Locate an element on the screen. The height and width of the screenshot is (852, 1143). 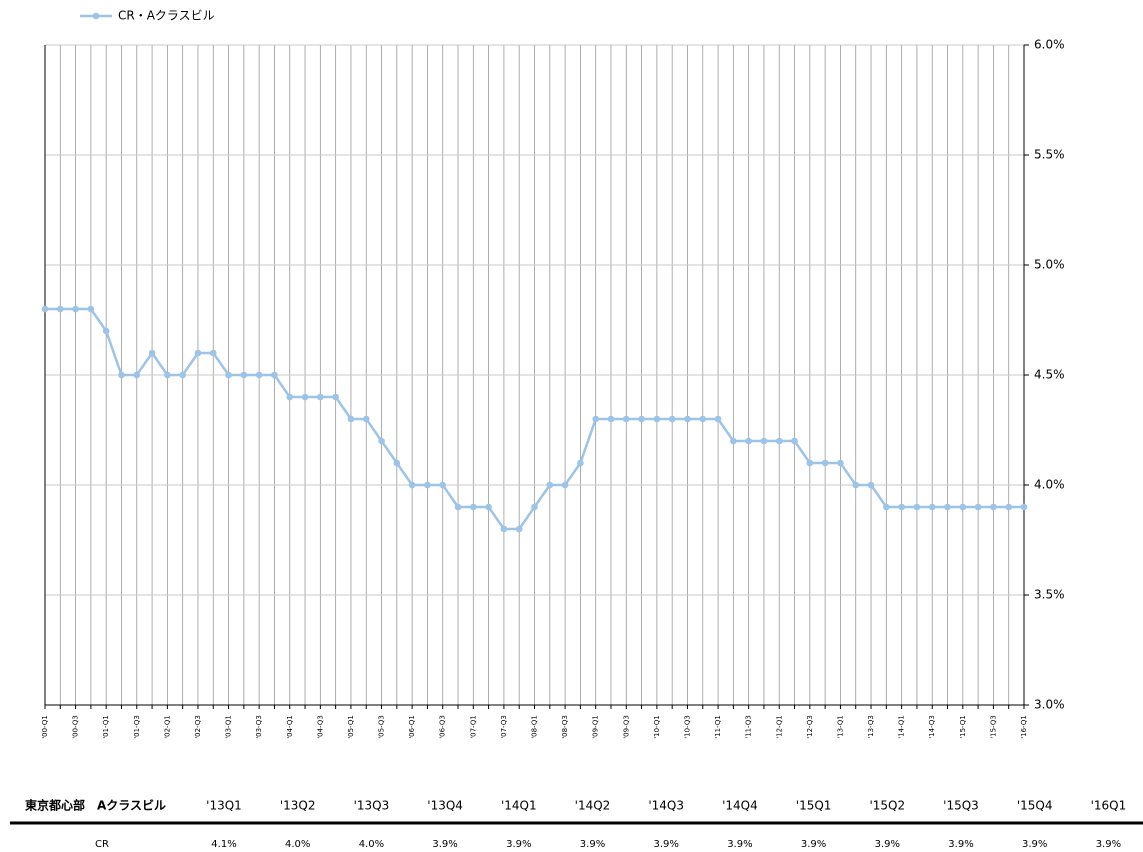
x-tick-label: '12-Q3 is located at coordinates (810, 727).